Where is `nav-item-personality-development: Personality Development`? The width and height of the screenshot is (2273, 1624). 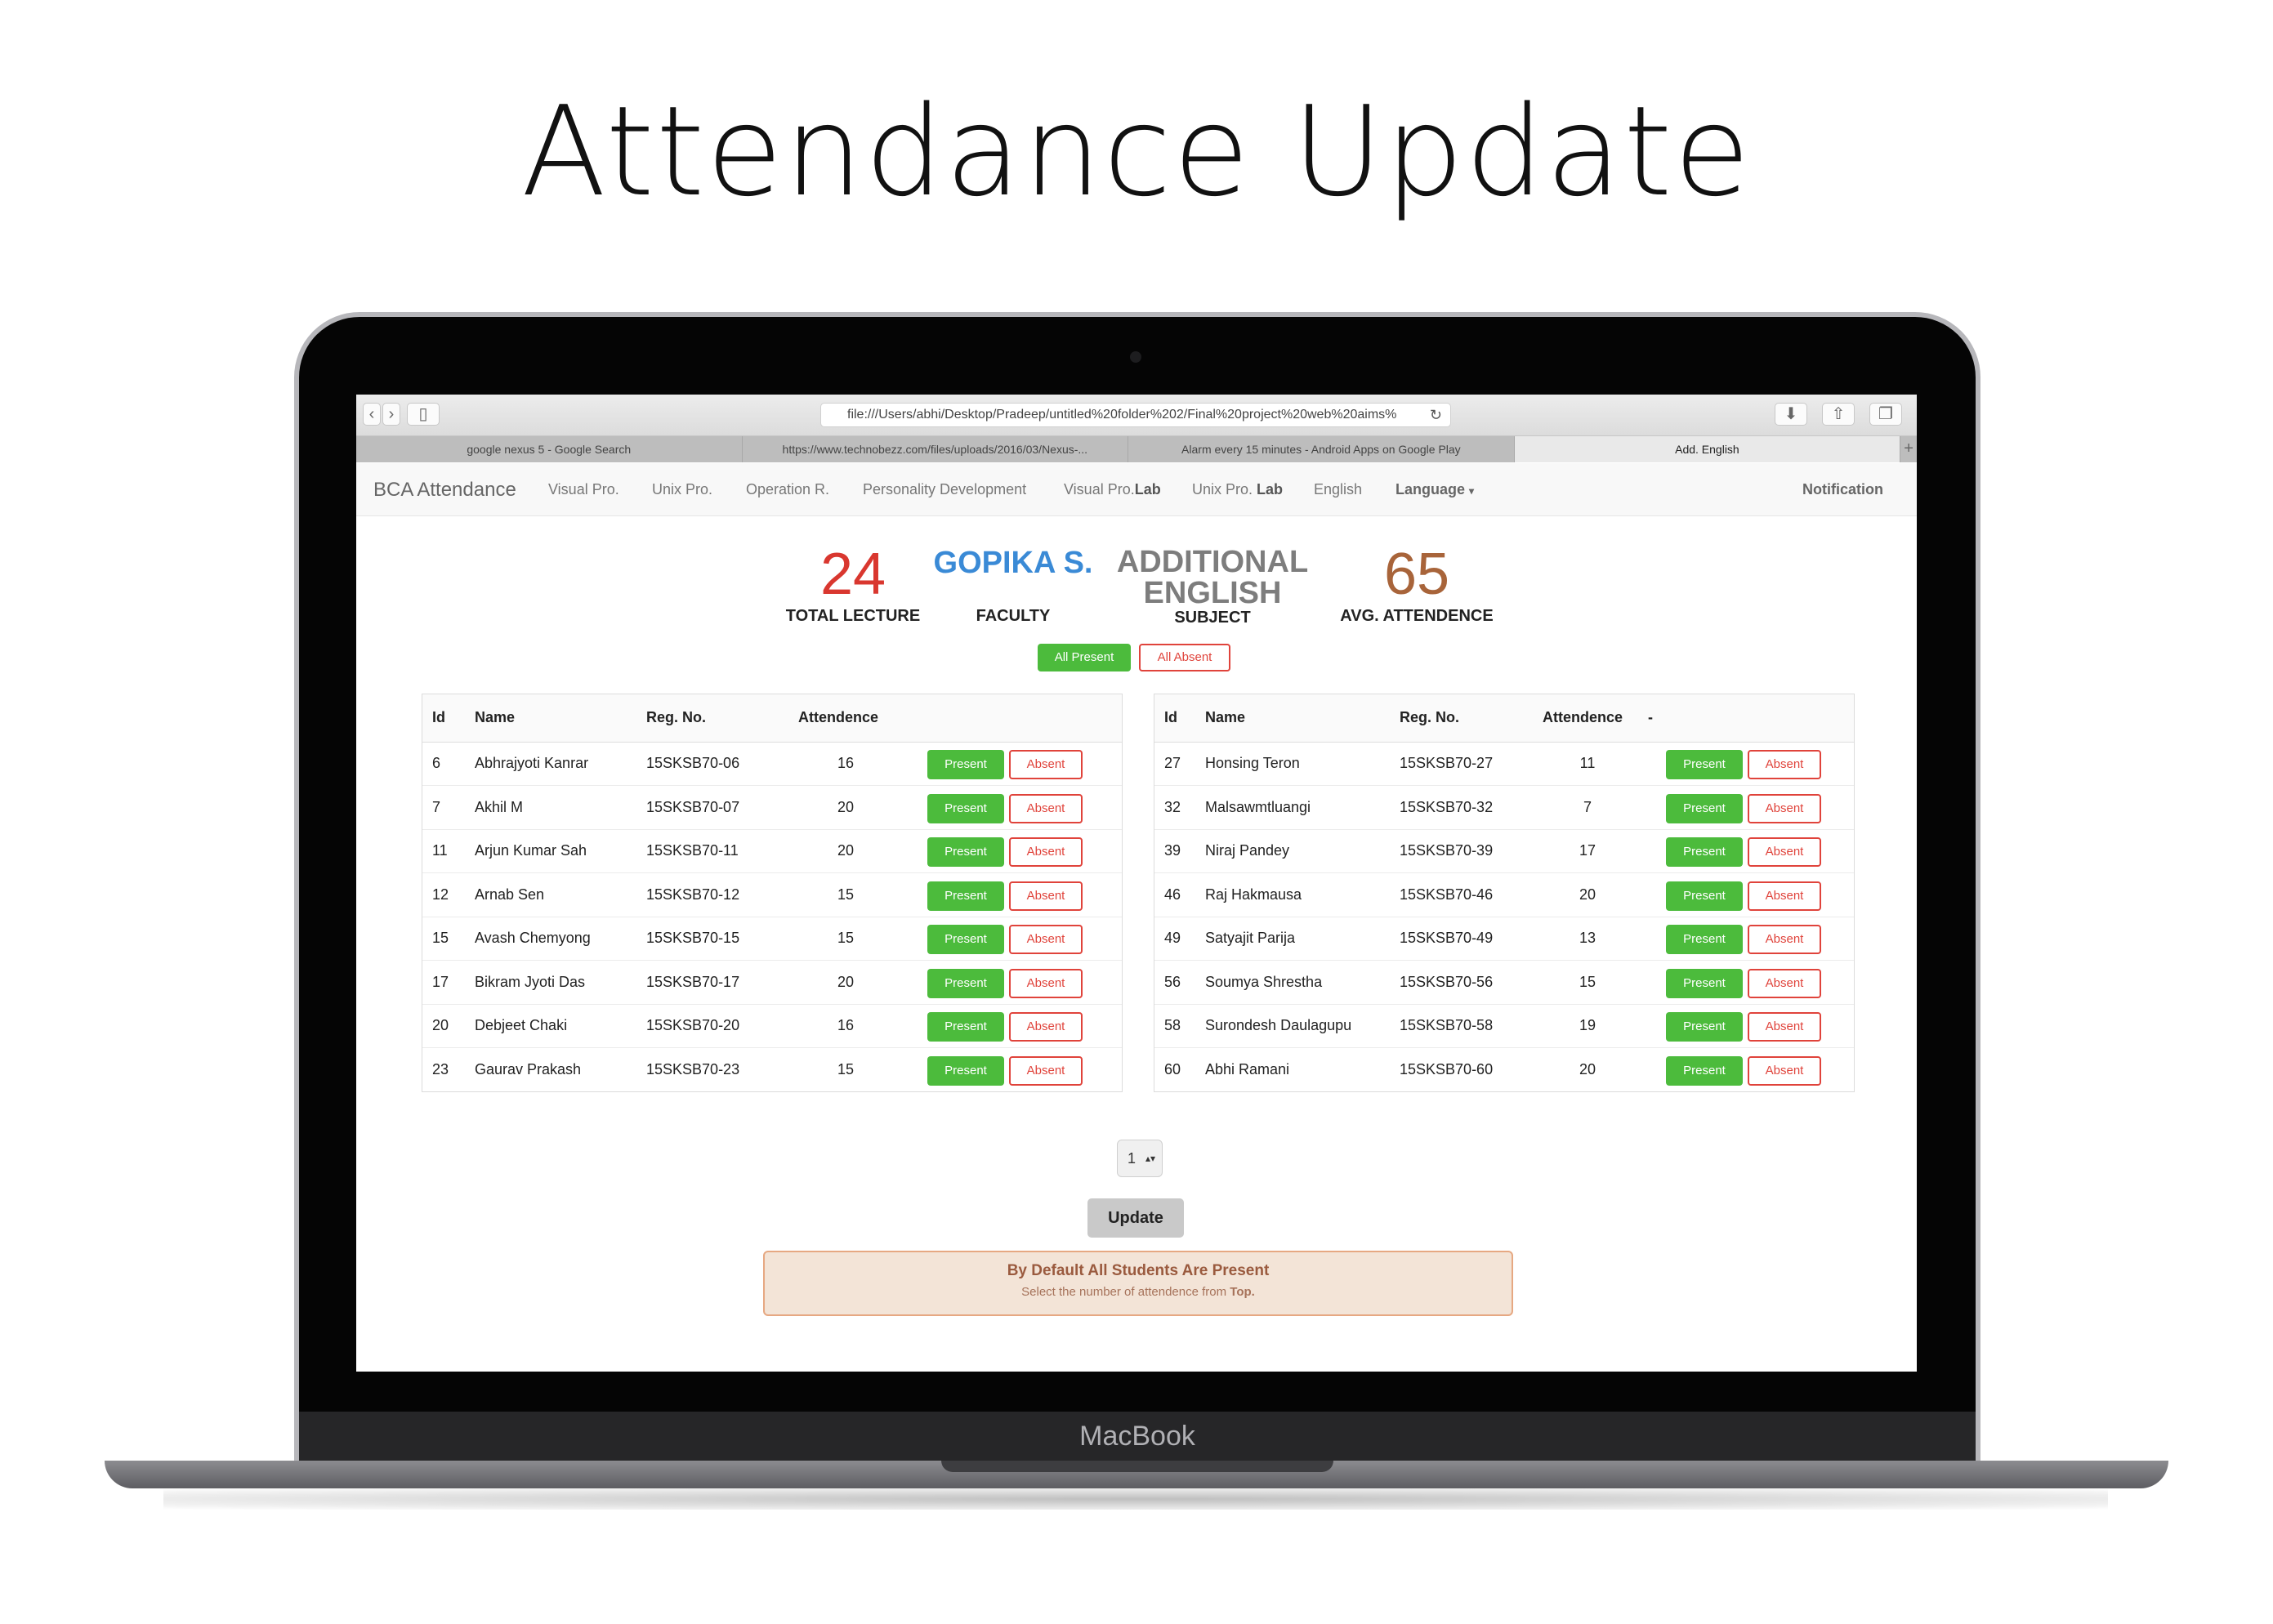 nav-item-personality-development: Personality Development is located at coordinates (945, 489).